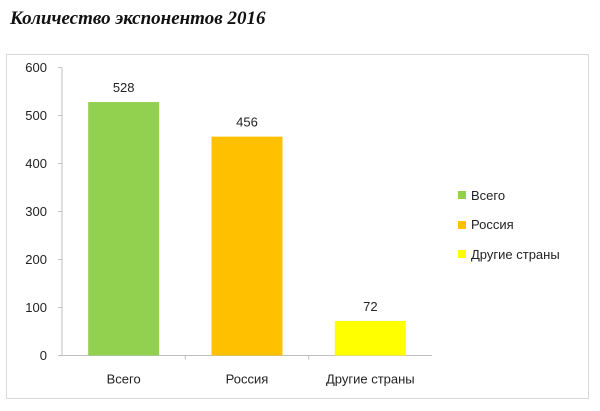  I want to click on legend-item-rossiya: Россия, so click(509, 225).